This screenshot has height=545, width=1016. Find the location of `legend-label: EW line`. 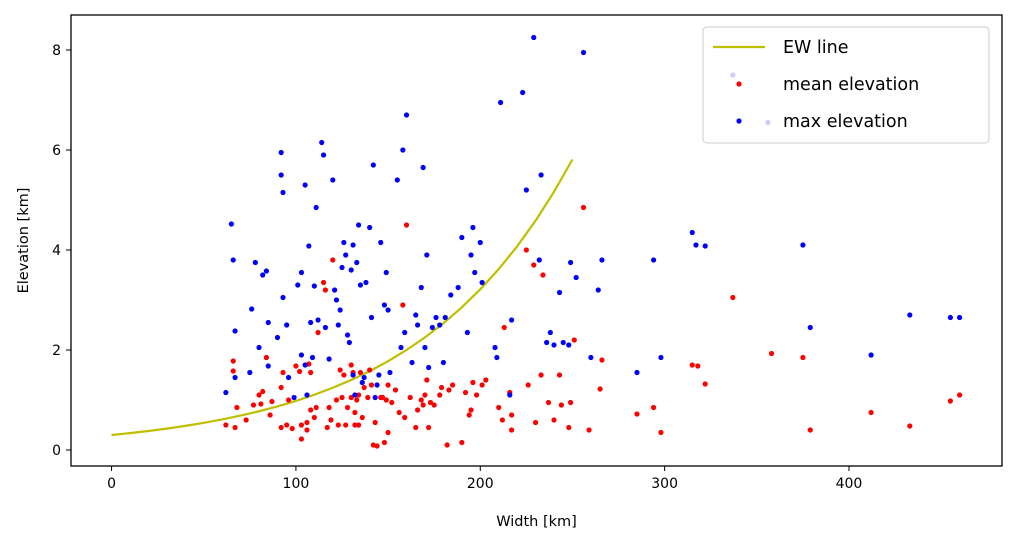

legend-label: EW line is located at coordinates (816, 48).